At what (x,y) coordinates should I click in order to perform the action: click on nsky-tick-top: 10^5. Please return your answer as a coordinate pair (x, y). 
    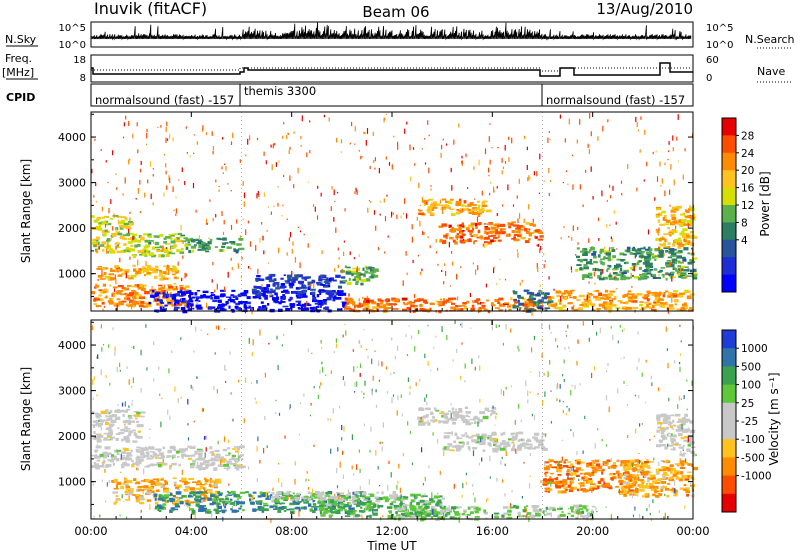
    Looking at the image, I should click on (72, 28).